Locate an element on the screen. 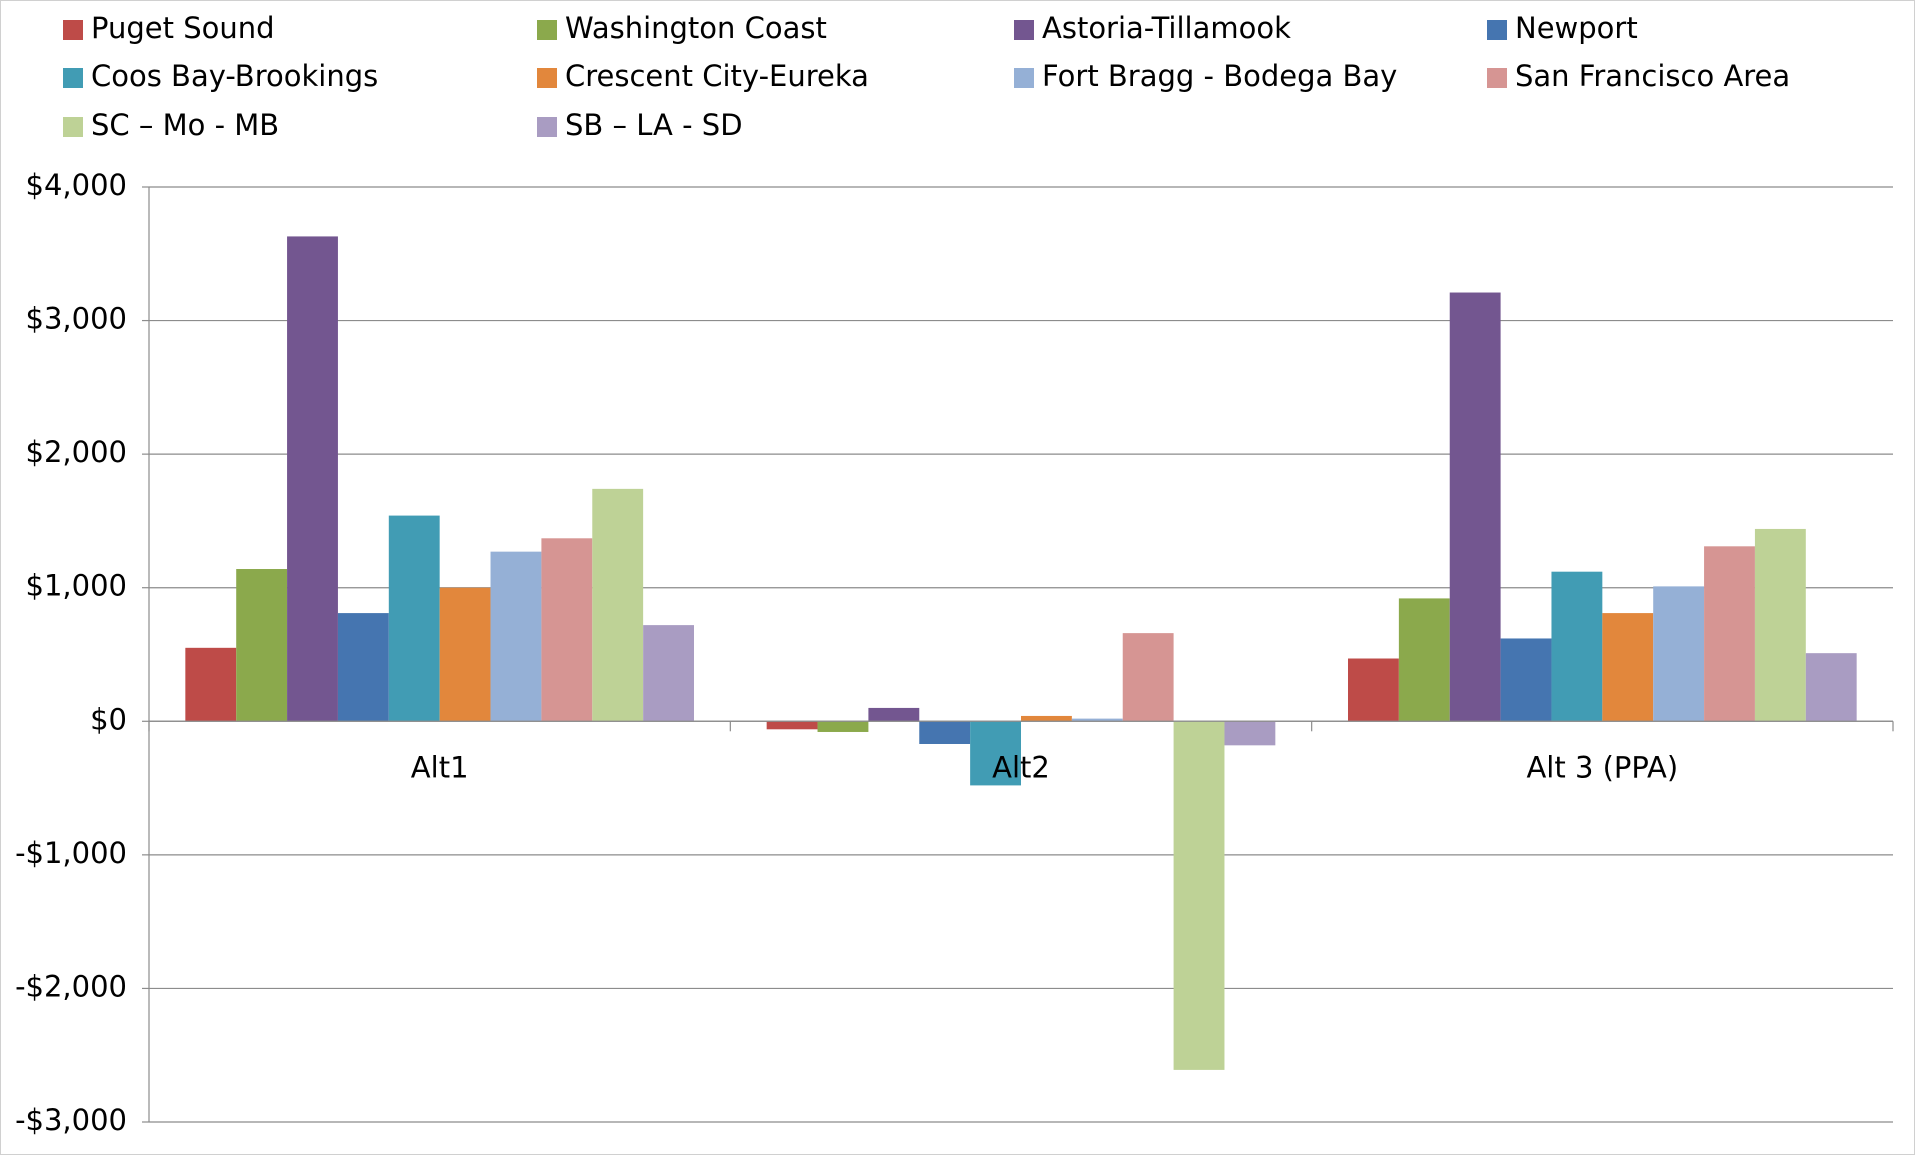 This screenshot has height=1155, width=1915. x-tick-label: Alt2 is located at coordinates (1021, 767).